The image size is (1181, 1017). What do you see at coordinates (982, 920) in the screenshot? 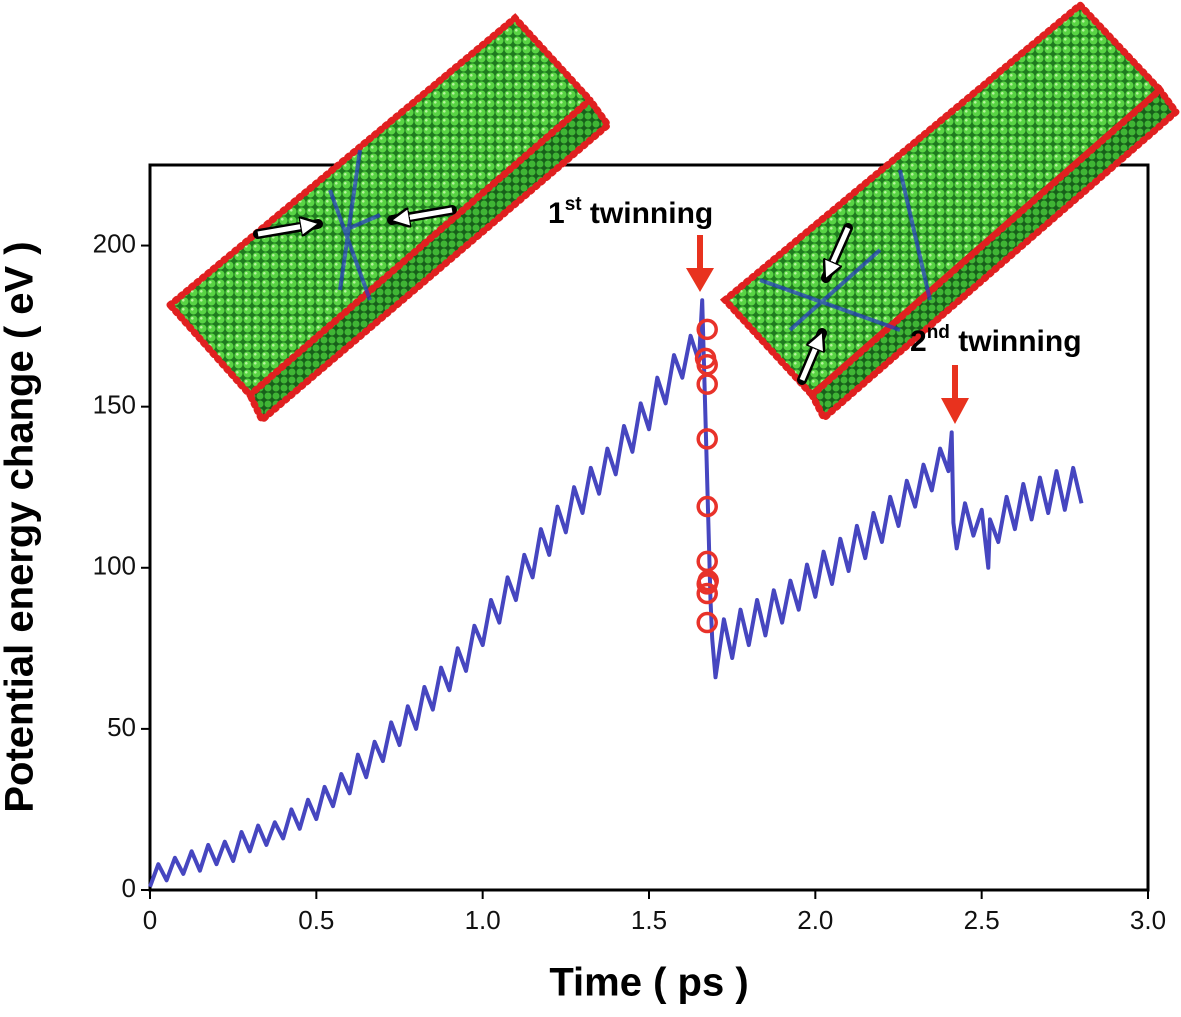
I see `x-tick-label: 2.5` at bounding box center [982, 920].